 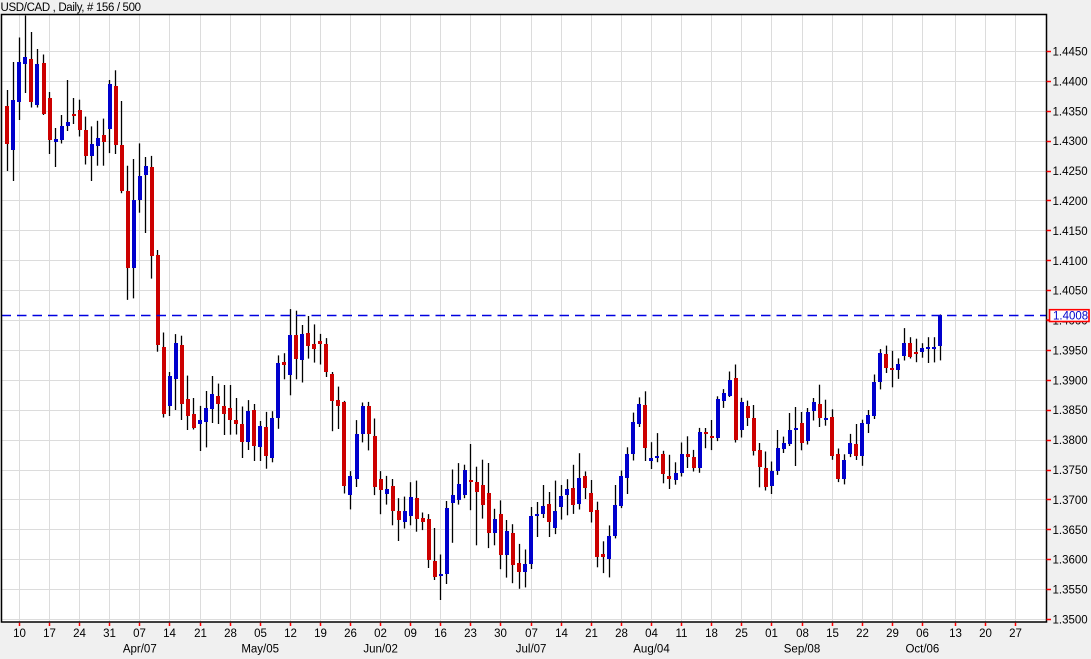 I want to click on svg-text: 16, so click(x=440, y=634).